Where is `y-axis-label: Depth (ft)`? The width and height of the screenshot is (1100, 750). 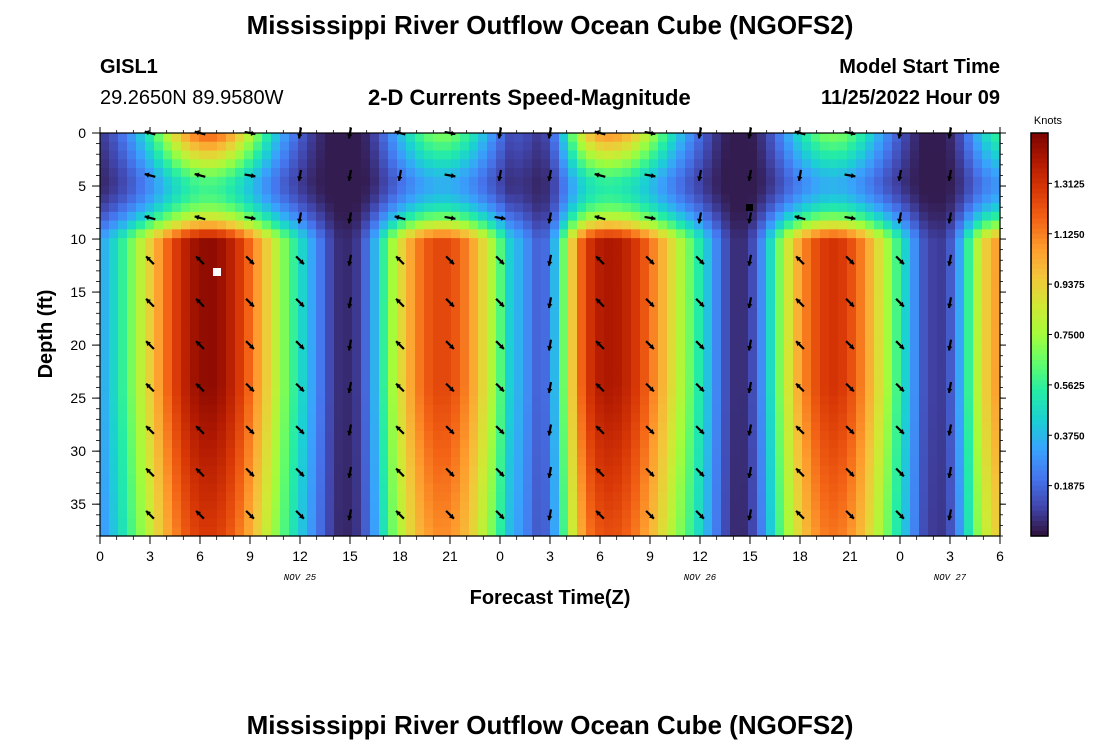
y-axis-label: Depth (ft) is located at coordinates (46, 334).